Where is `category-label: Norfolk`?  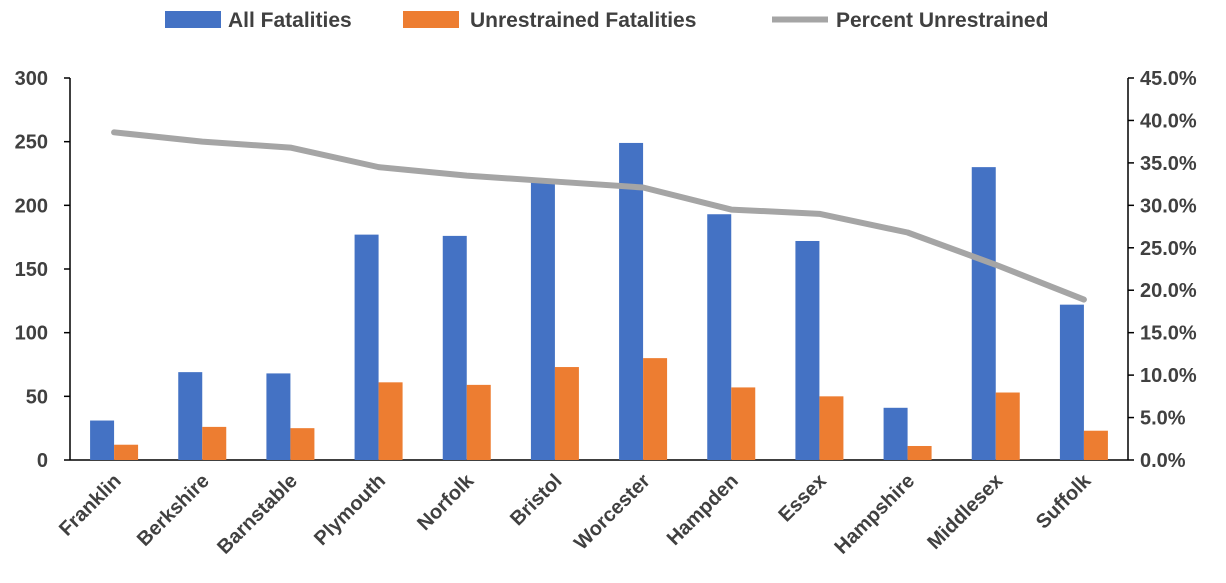 category-label: Norfolk is located at coordinates (446, 502).